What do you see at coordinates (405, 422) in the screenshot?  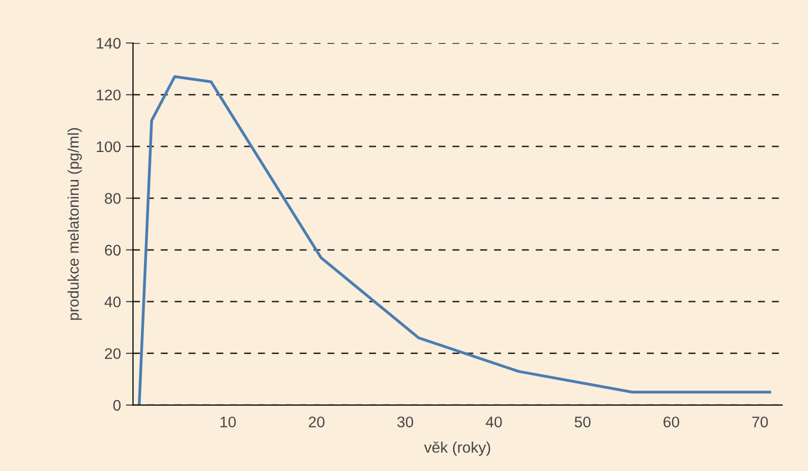 I see `x-tick-label: 30` at bounding box center [405, 422].